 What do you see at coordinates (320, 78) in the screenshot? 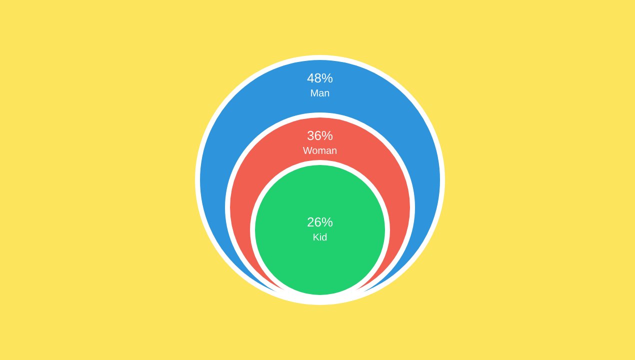
I see `data-label: 48%` at bounding box center [320, 78].